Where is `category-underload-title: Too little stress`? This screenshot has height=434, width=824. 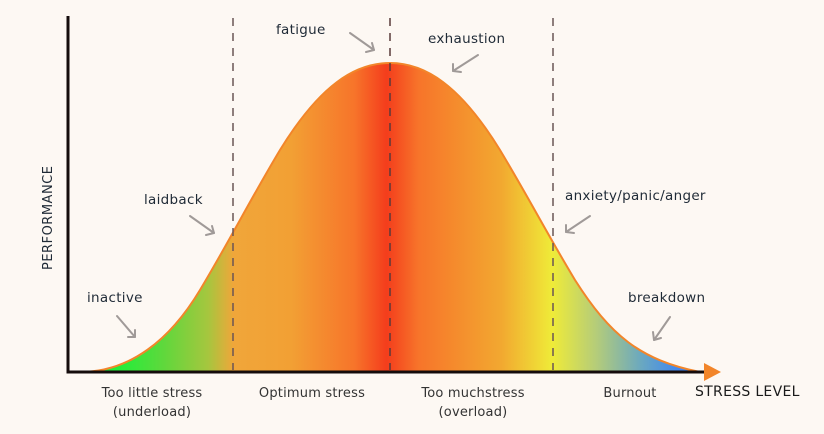
category-underload-title: Too little stress is located at coordinates (152, 393).